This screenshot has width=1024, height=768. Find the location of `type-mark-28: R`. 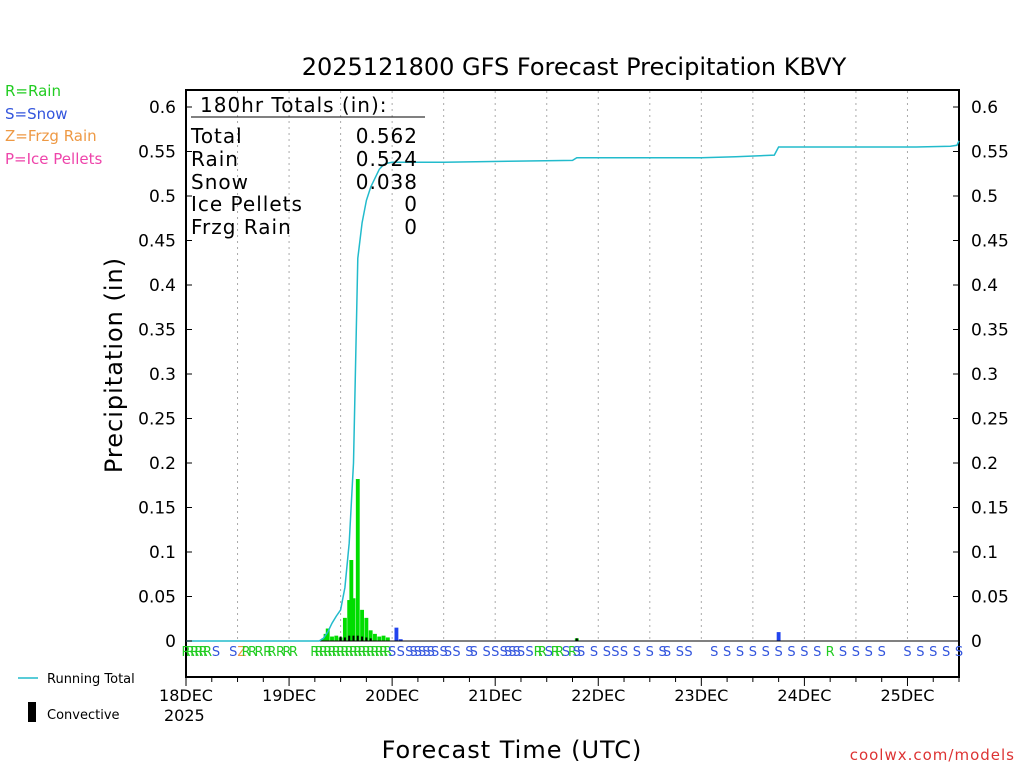

type-mark-28: R is located at coordinates (362, 652).